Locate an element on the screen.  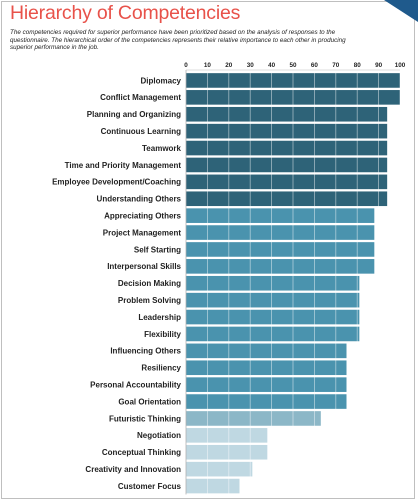
page-title: Hierarchy of Competencies is located at coordinates (125, 13).